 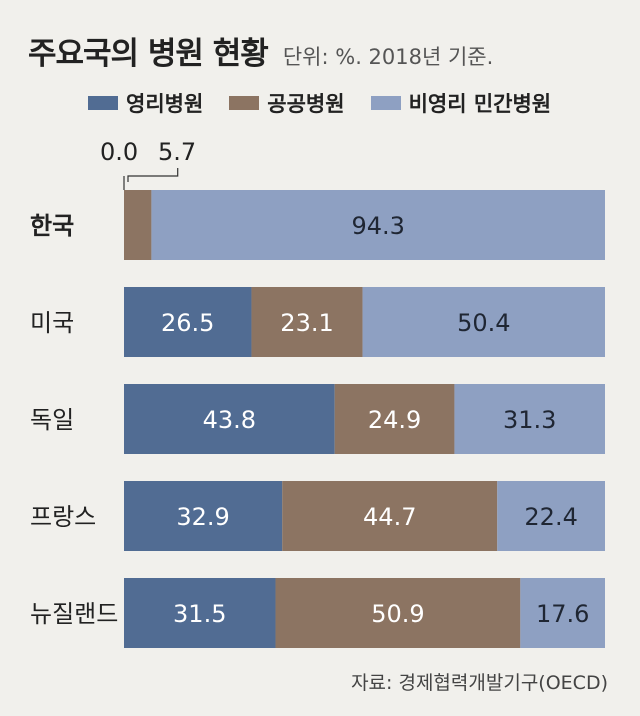 What do you see at coordinates (388, 57) in the screenshot?
I see `unit-note: 단위: %. 2018년 기준.` at bounding box center [388, 57].